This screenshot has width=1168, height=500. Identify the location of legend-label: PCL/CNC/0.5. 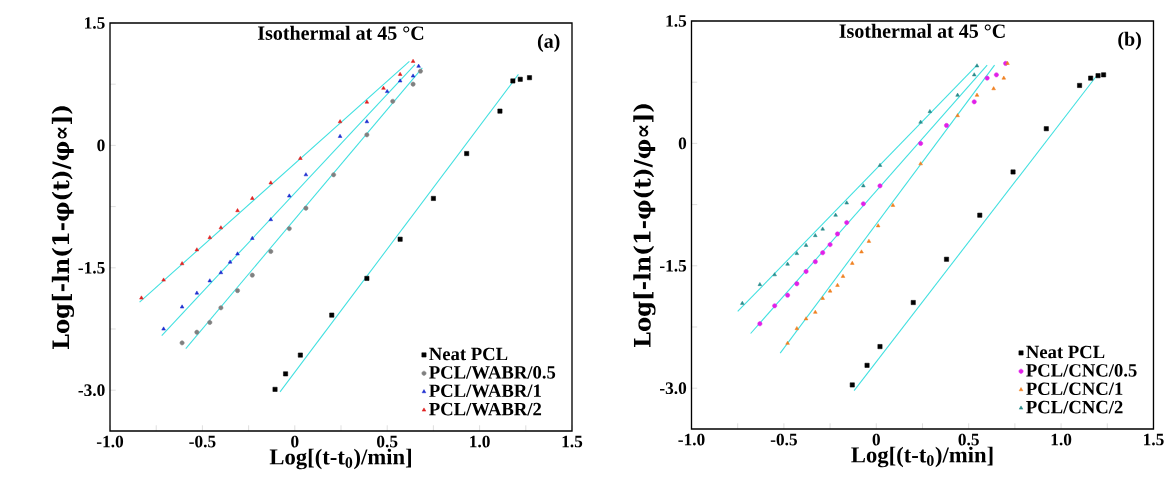
(1081, 370).